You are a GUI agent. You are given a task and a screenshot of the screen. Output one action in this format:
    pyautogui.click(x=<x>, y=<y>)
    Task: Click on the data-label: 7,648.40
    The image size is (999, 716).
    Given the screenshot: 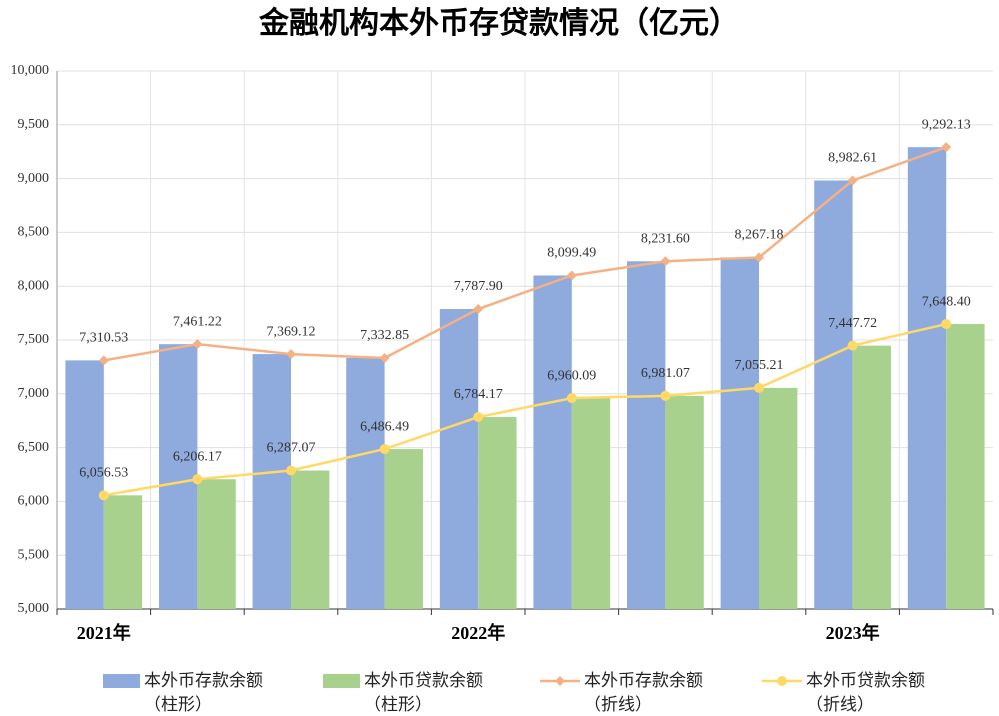 What is the action you would take?
    pyautogui.click(x=946, y=301)
    